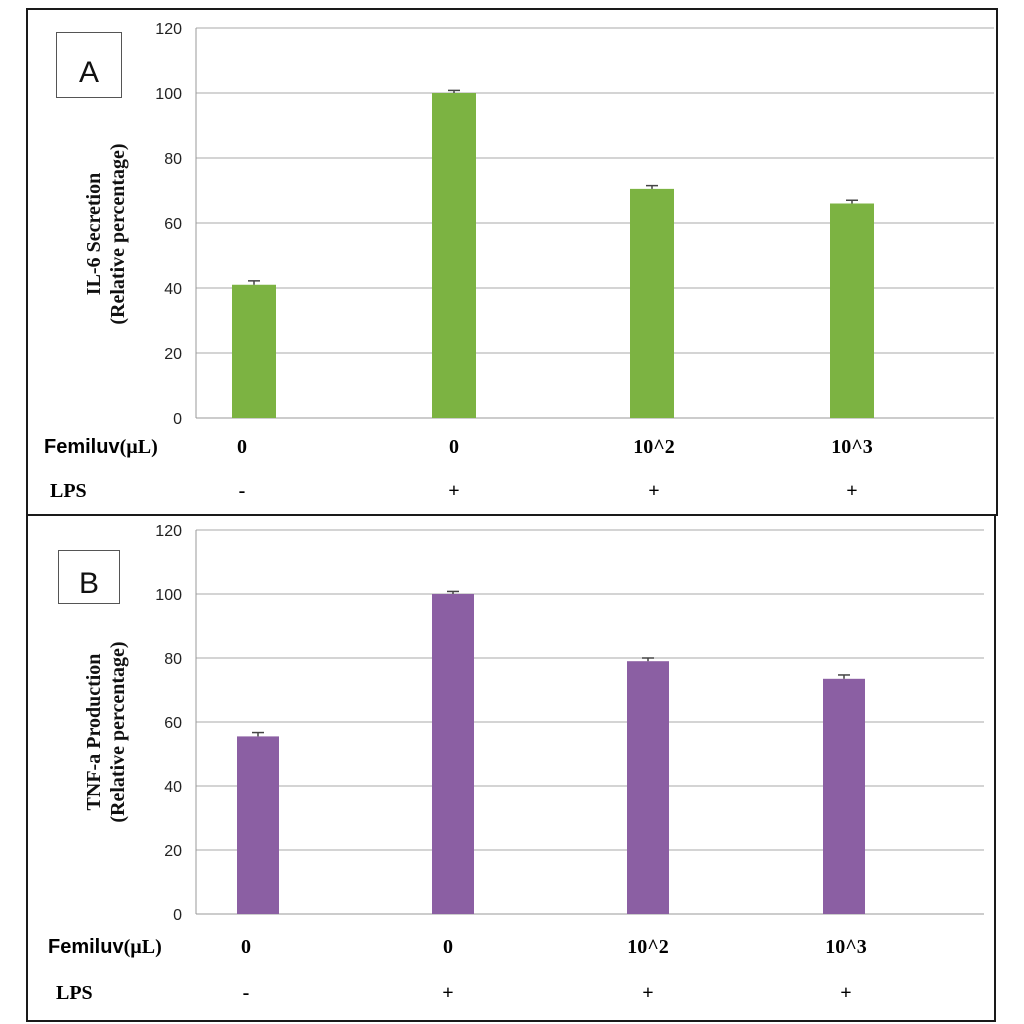 The height and width of the screenshot is (1024, 1024). I want to click on y-tick-label-b-80: 80, so click(173, 659).